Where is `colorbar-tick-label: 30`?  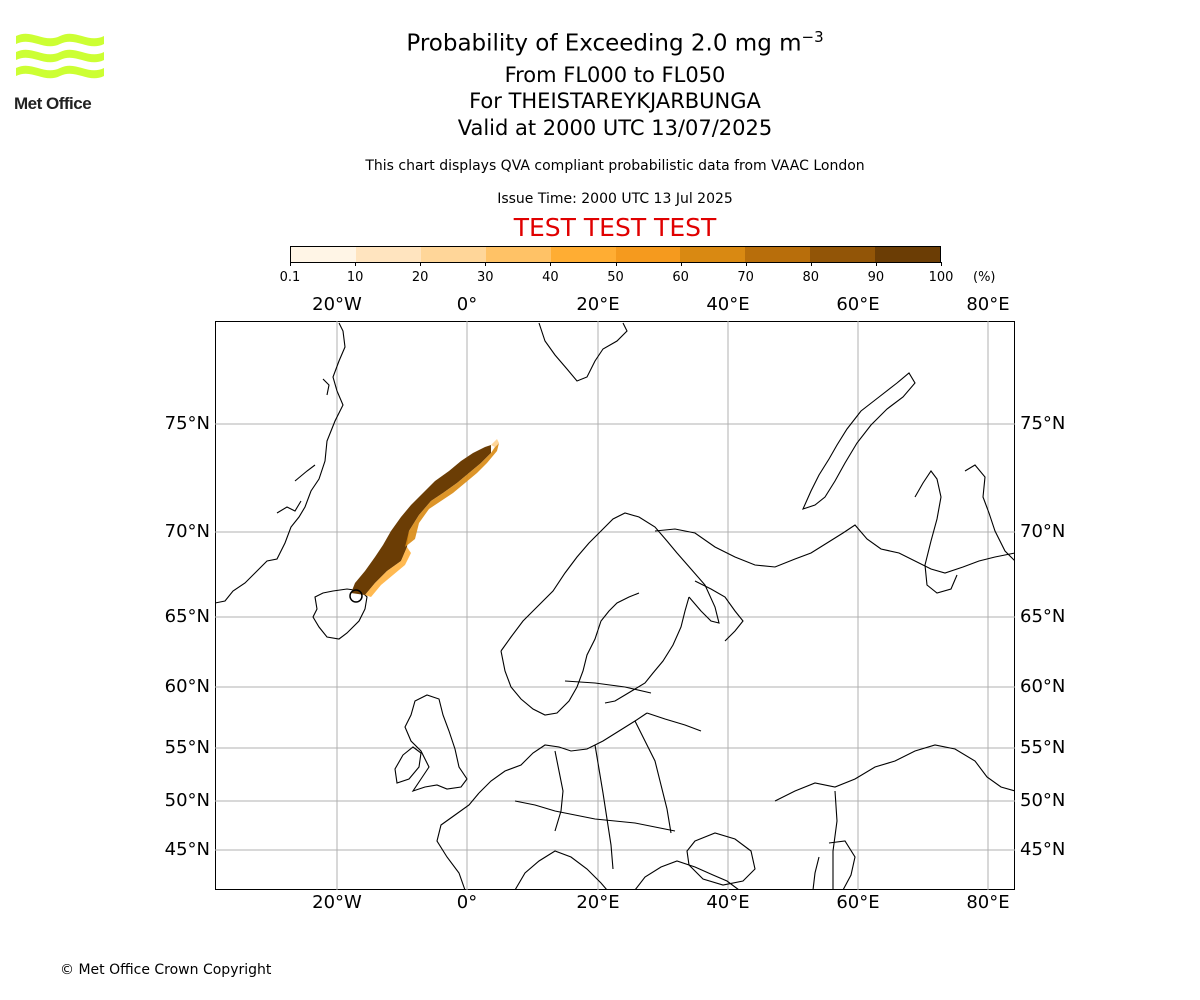 colorbar-tick-label: 30 is located at coordinates (485, 277).